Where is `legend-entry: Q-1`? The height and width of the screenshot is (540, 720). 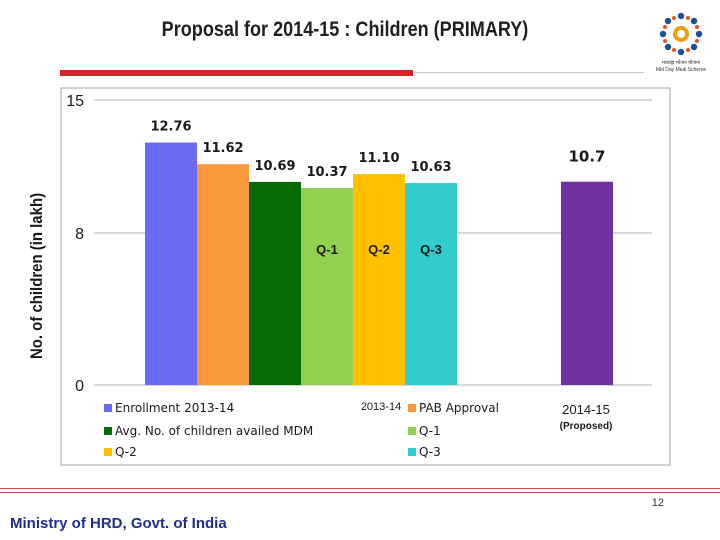
legend-entry: Q-1 is located at coordinates (430, 431).